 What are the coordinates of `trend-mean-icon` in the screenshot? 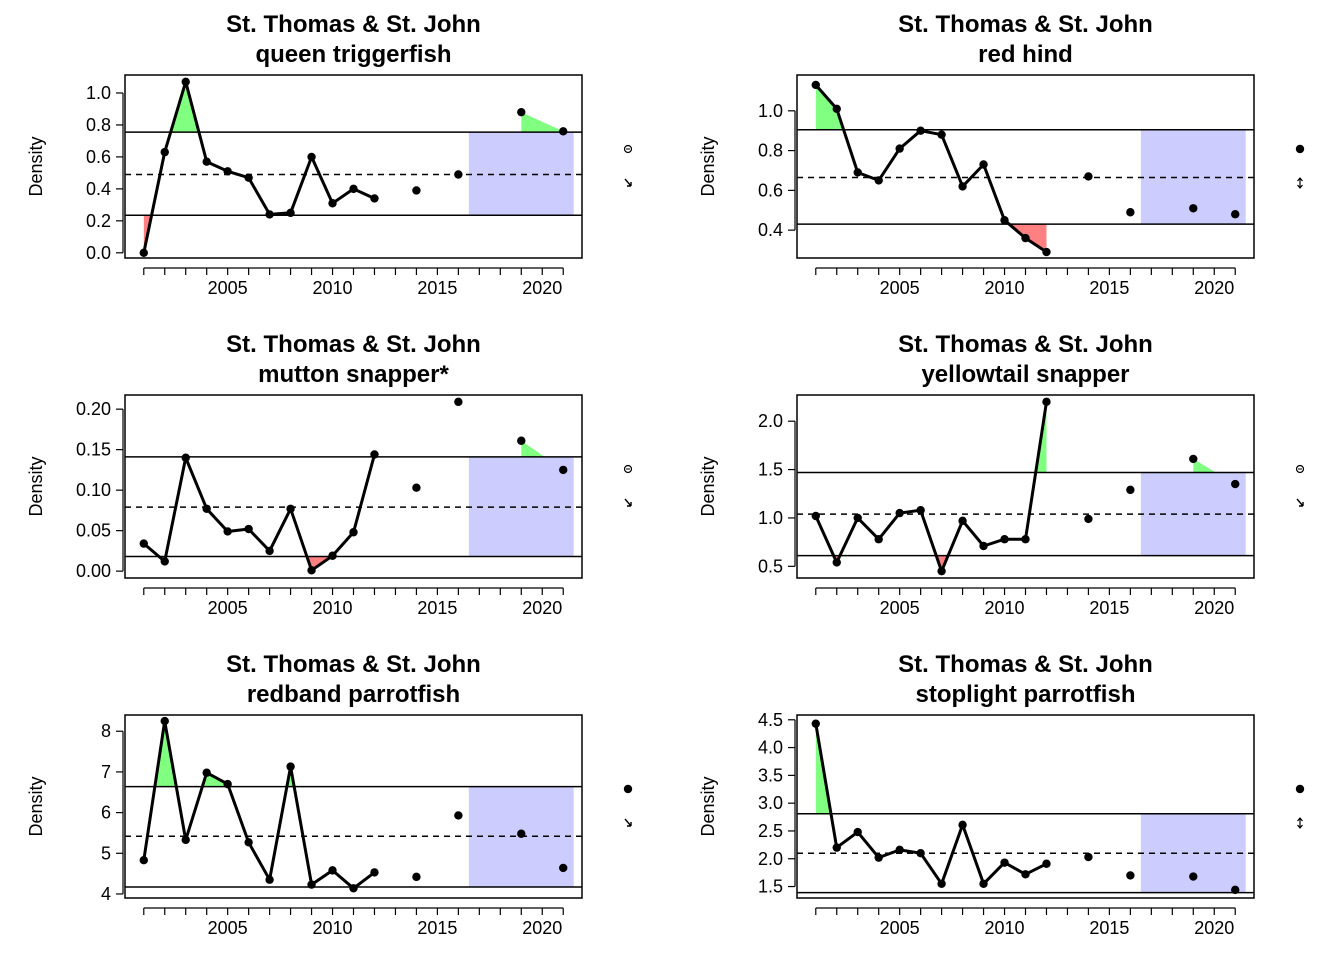 It's located at (1300, 149).